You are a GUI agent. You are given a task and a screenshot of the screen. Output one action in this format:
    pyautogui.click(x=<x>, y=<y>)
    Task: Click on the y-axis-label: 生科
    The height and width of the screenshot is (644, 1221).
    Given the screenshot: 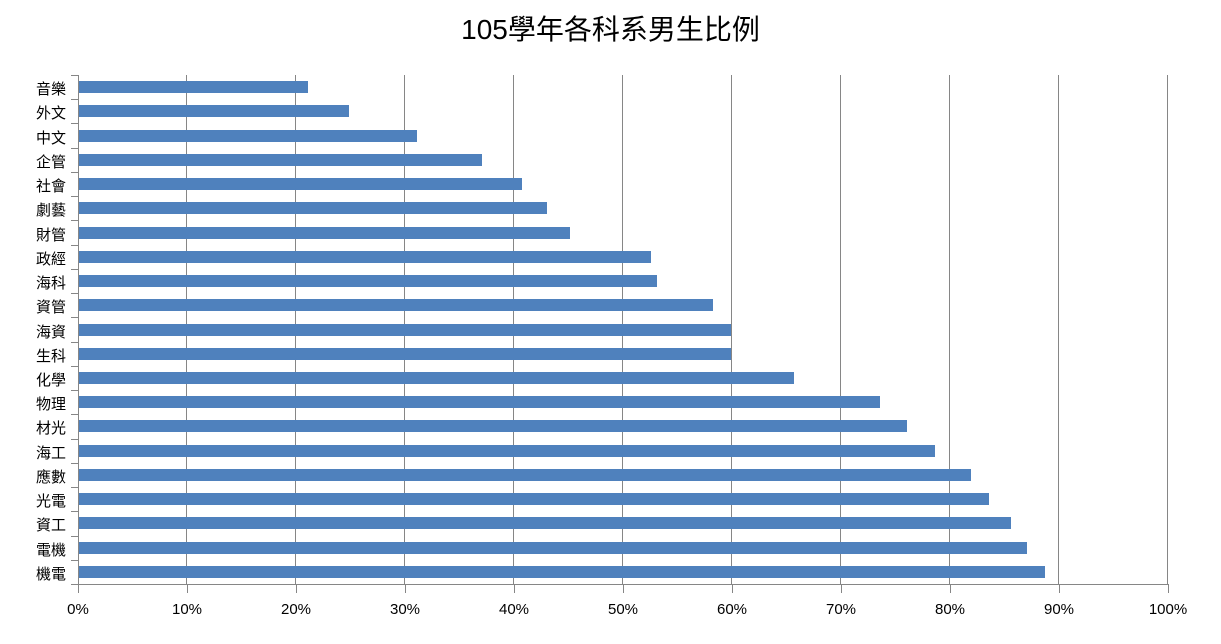 What is the action you would take?
    pyautogui.click(x=50, y=356)
    